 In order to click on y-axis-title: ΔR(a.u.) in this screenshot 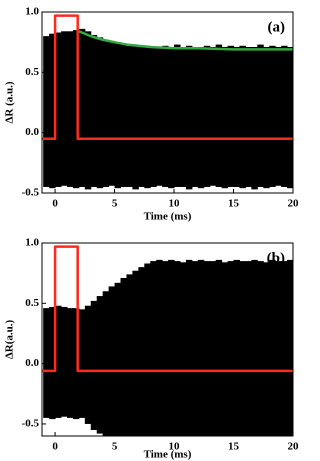, I will do `click(10, 340)`.